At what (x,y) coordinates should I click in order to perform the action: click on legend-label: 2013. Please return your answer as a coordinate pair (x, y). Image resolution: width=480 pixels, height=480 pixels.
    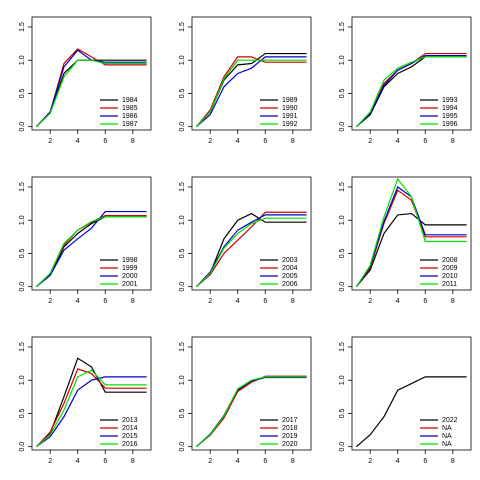
    Looking at the image, I should click on (130, 420).